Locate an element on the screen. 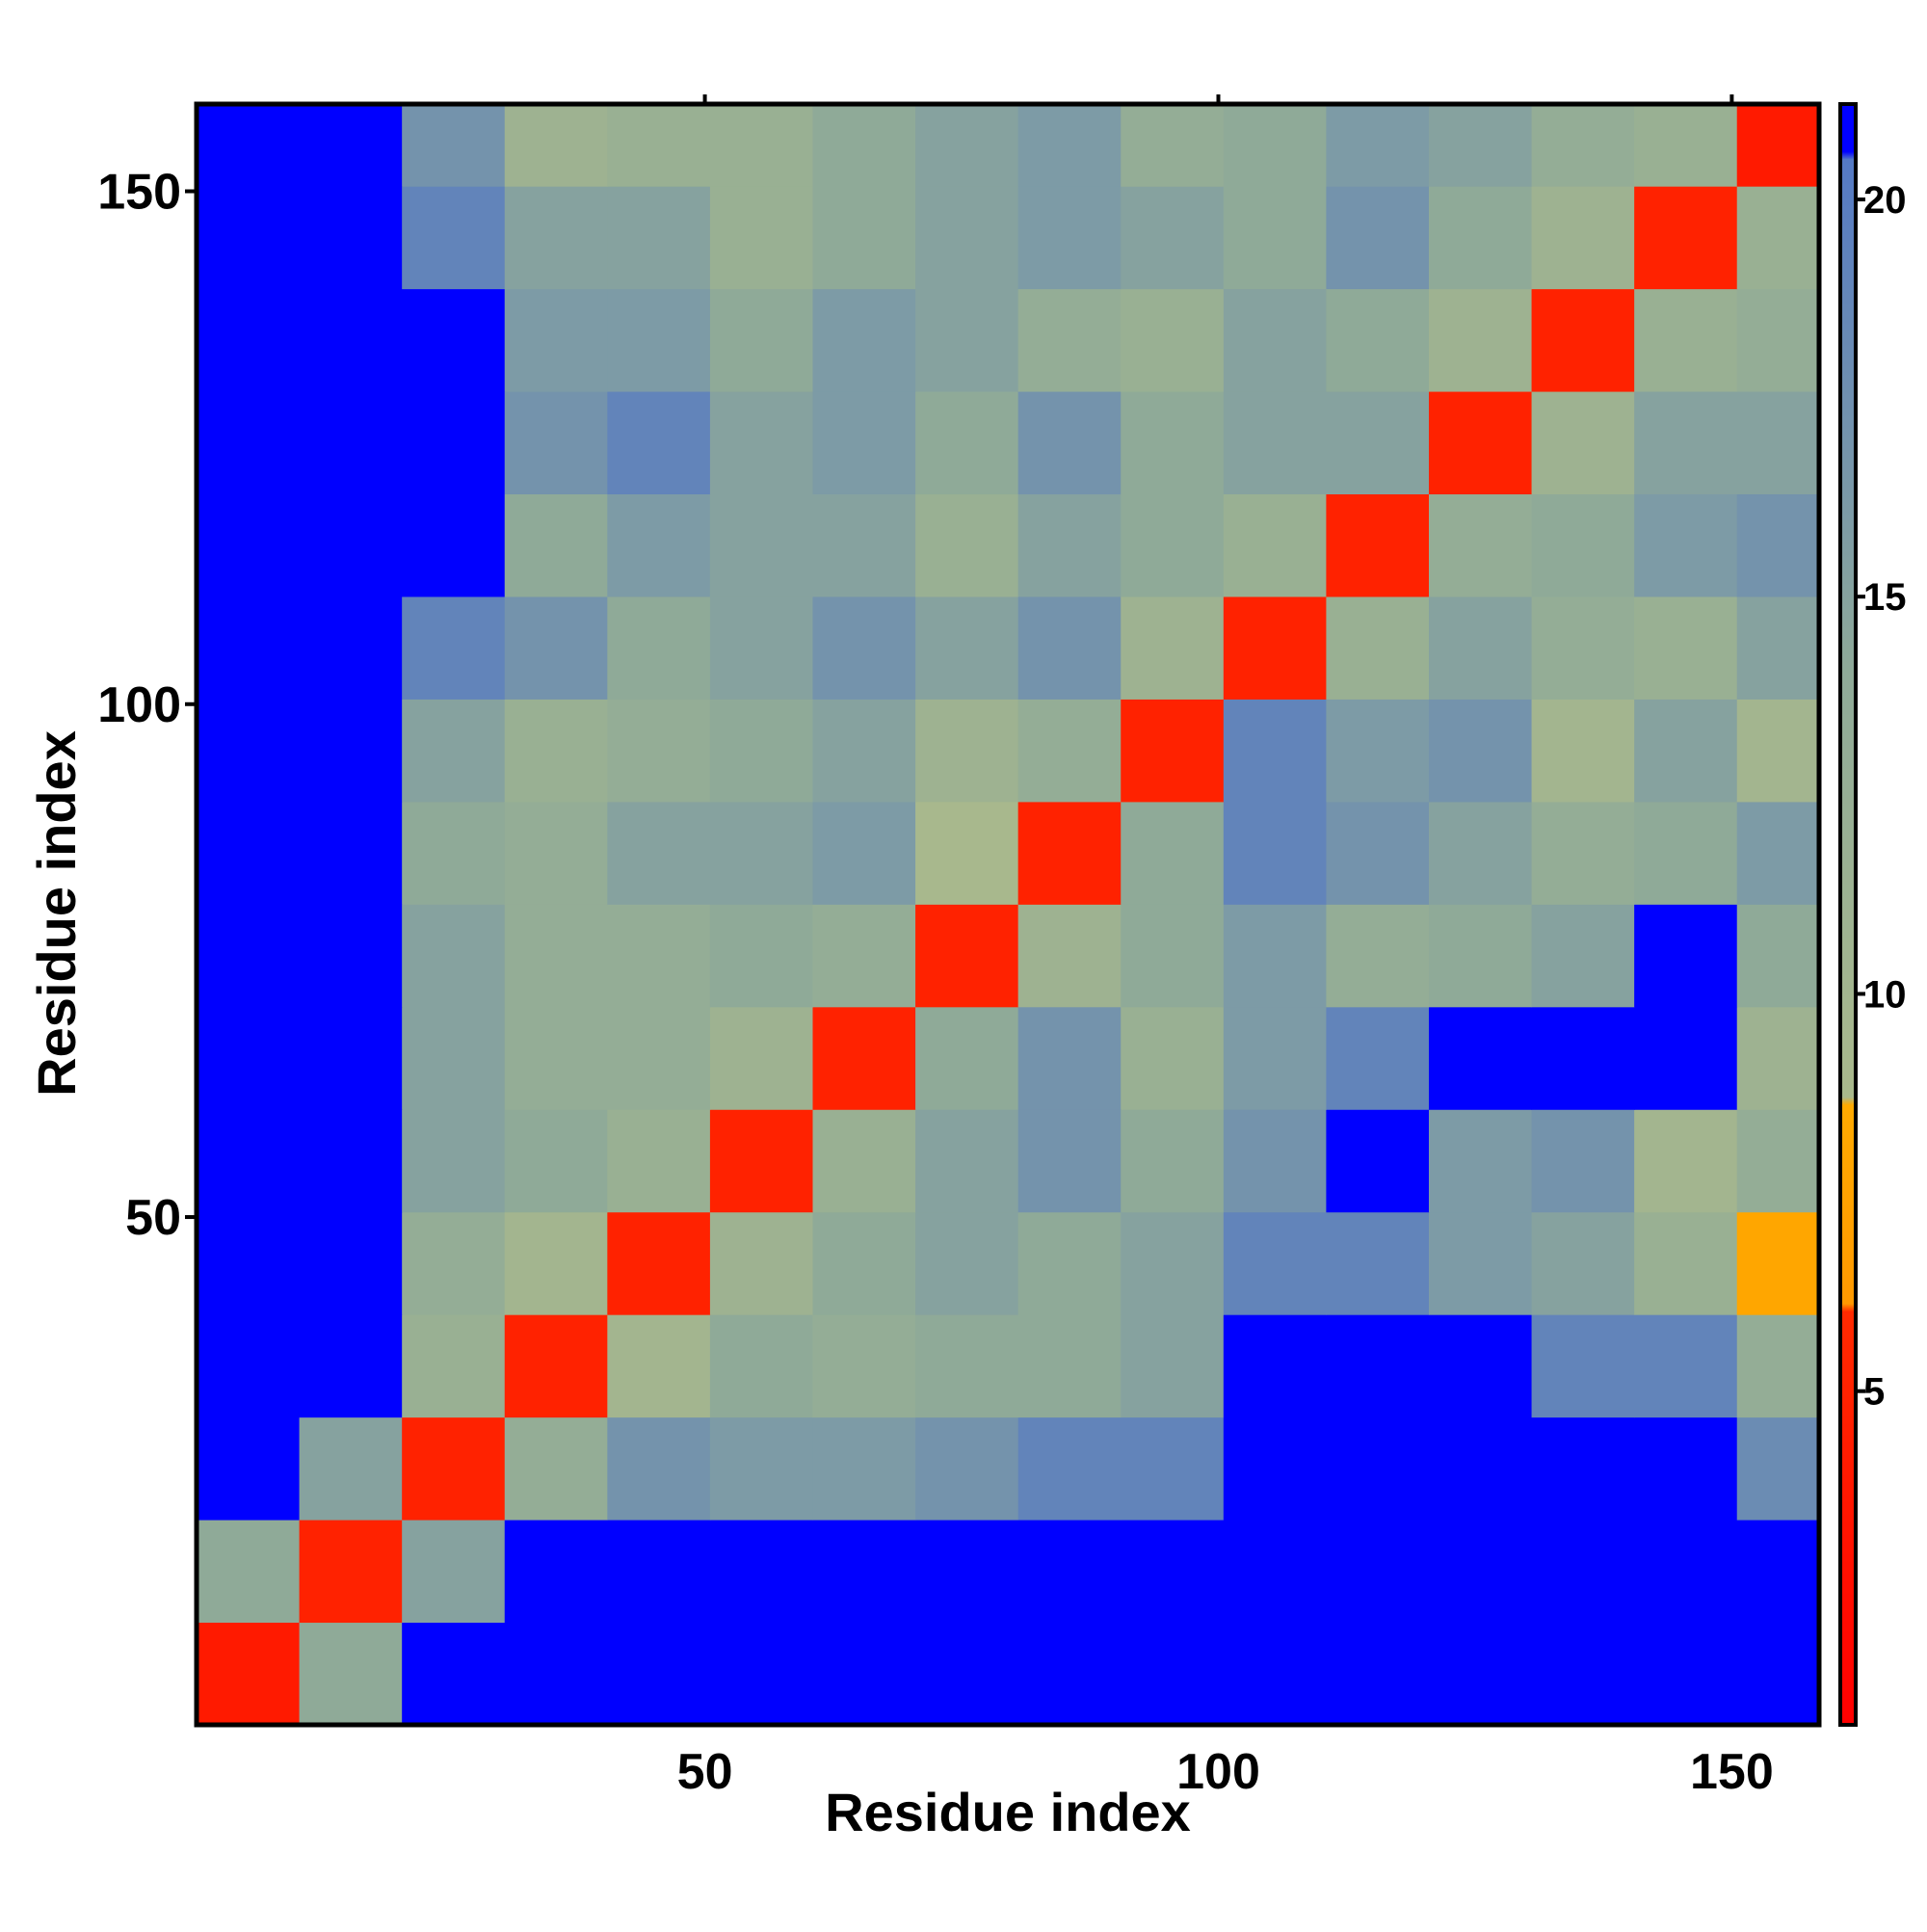 The width and height of the screenshot is (1927, 1932). y-tick-label: 100 is located at coordinates (139, 705).